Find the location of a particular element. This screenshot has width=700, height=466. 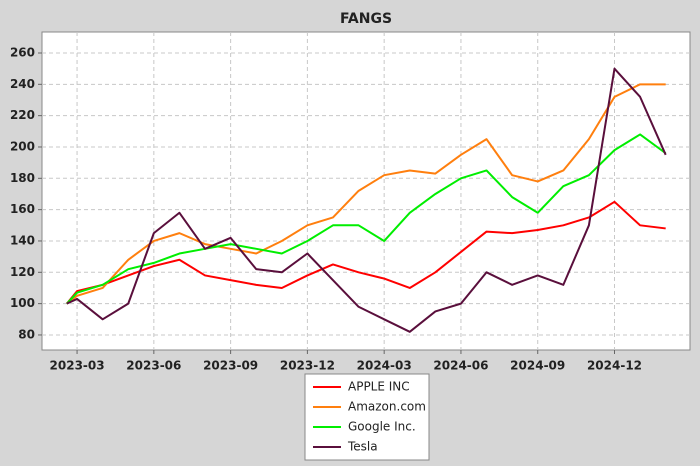

y-tick-label: 100 is located at coordinates (22, 303).